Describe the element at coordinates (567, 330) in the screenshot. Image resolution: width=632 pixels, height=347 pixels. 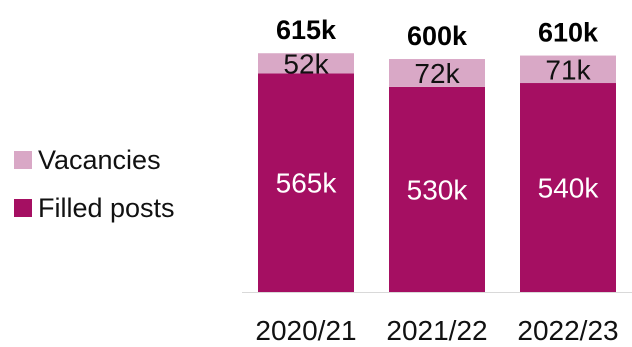
I see `x-tick-label-3: 2022/23` at that location.